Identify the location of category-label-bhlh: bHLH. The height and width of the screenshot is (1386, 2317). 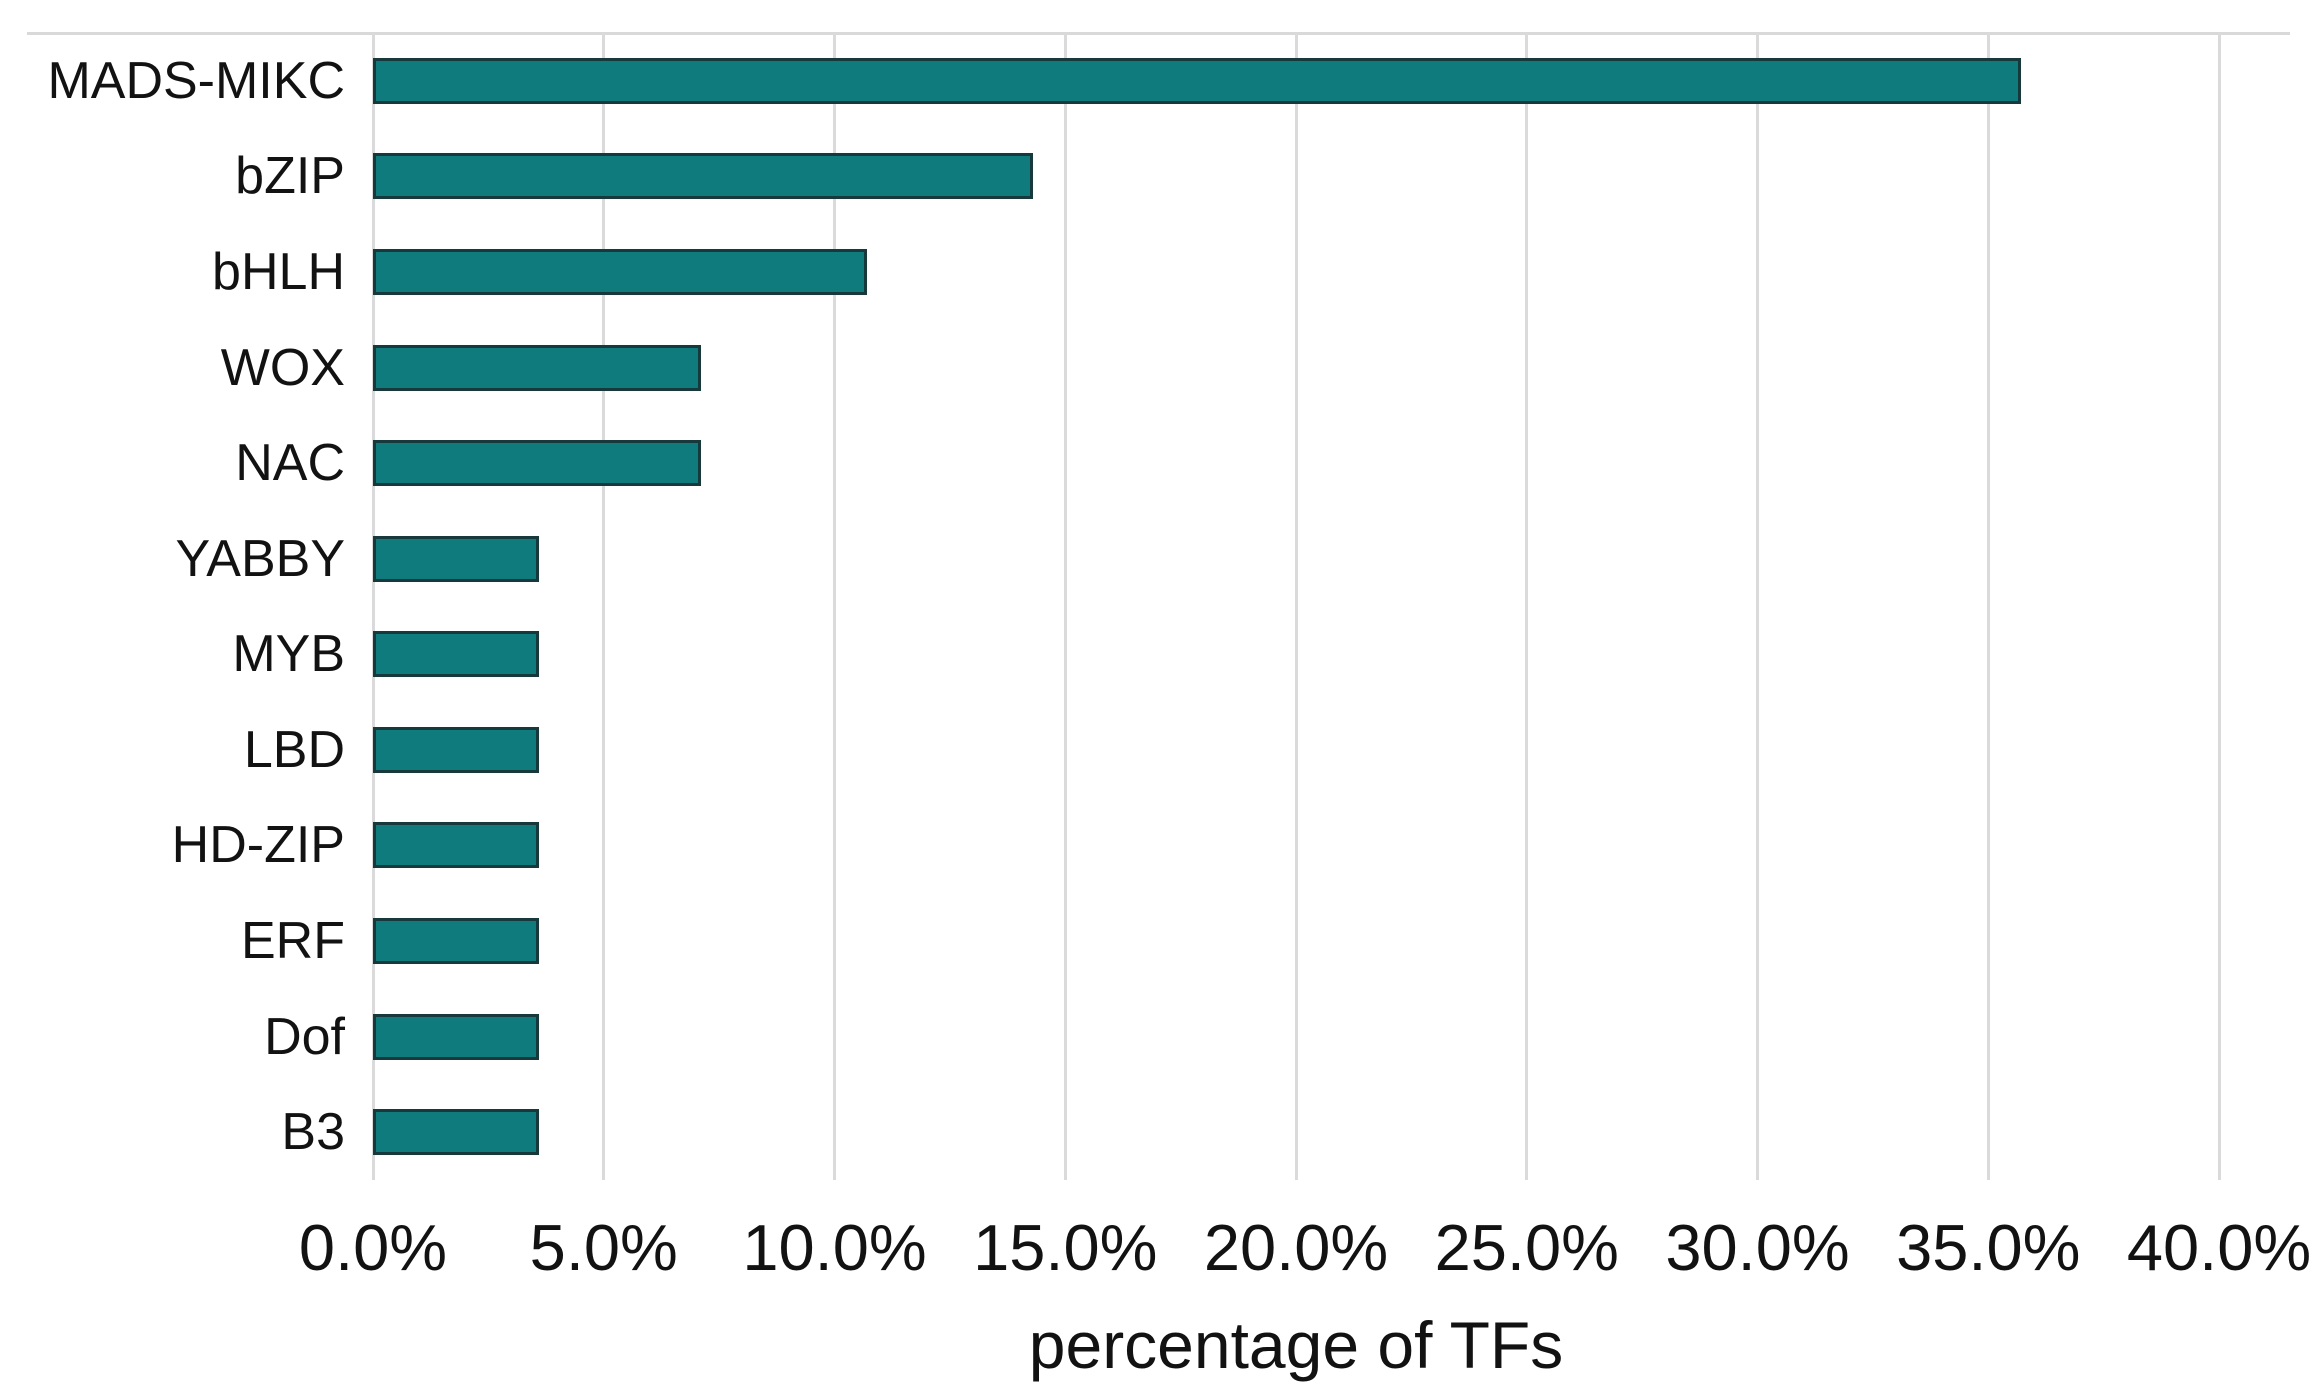
(278, 271).